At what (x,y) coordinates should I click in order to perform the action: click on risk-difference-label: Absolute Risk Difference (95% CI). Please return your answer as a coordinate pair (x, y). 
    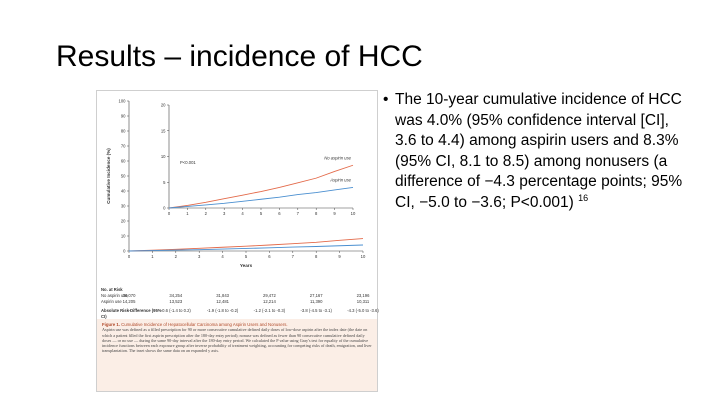
    Looking at the image, I should click on (131, 313).